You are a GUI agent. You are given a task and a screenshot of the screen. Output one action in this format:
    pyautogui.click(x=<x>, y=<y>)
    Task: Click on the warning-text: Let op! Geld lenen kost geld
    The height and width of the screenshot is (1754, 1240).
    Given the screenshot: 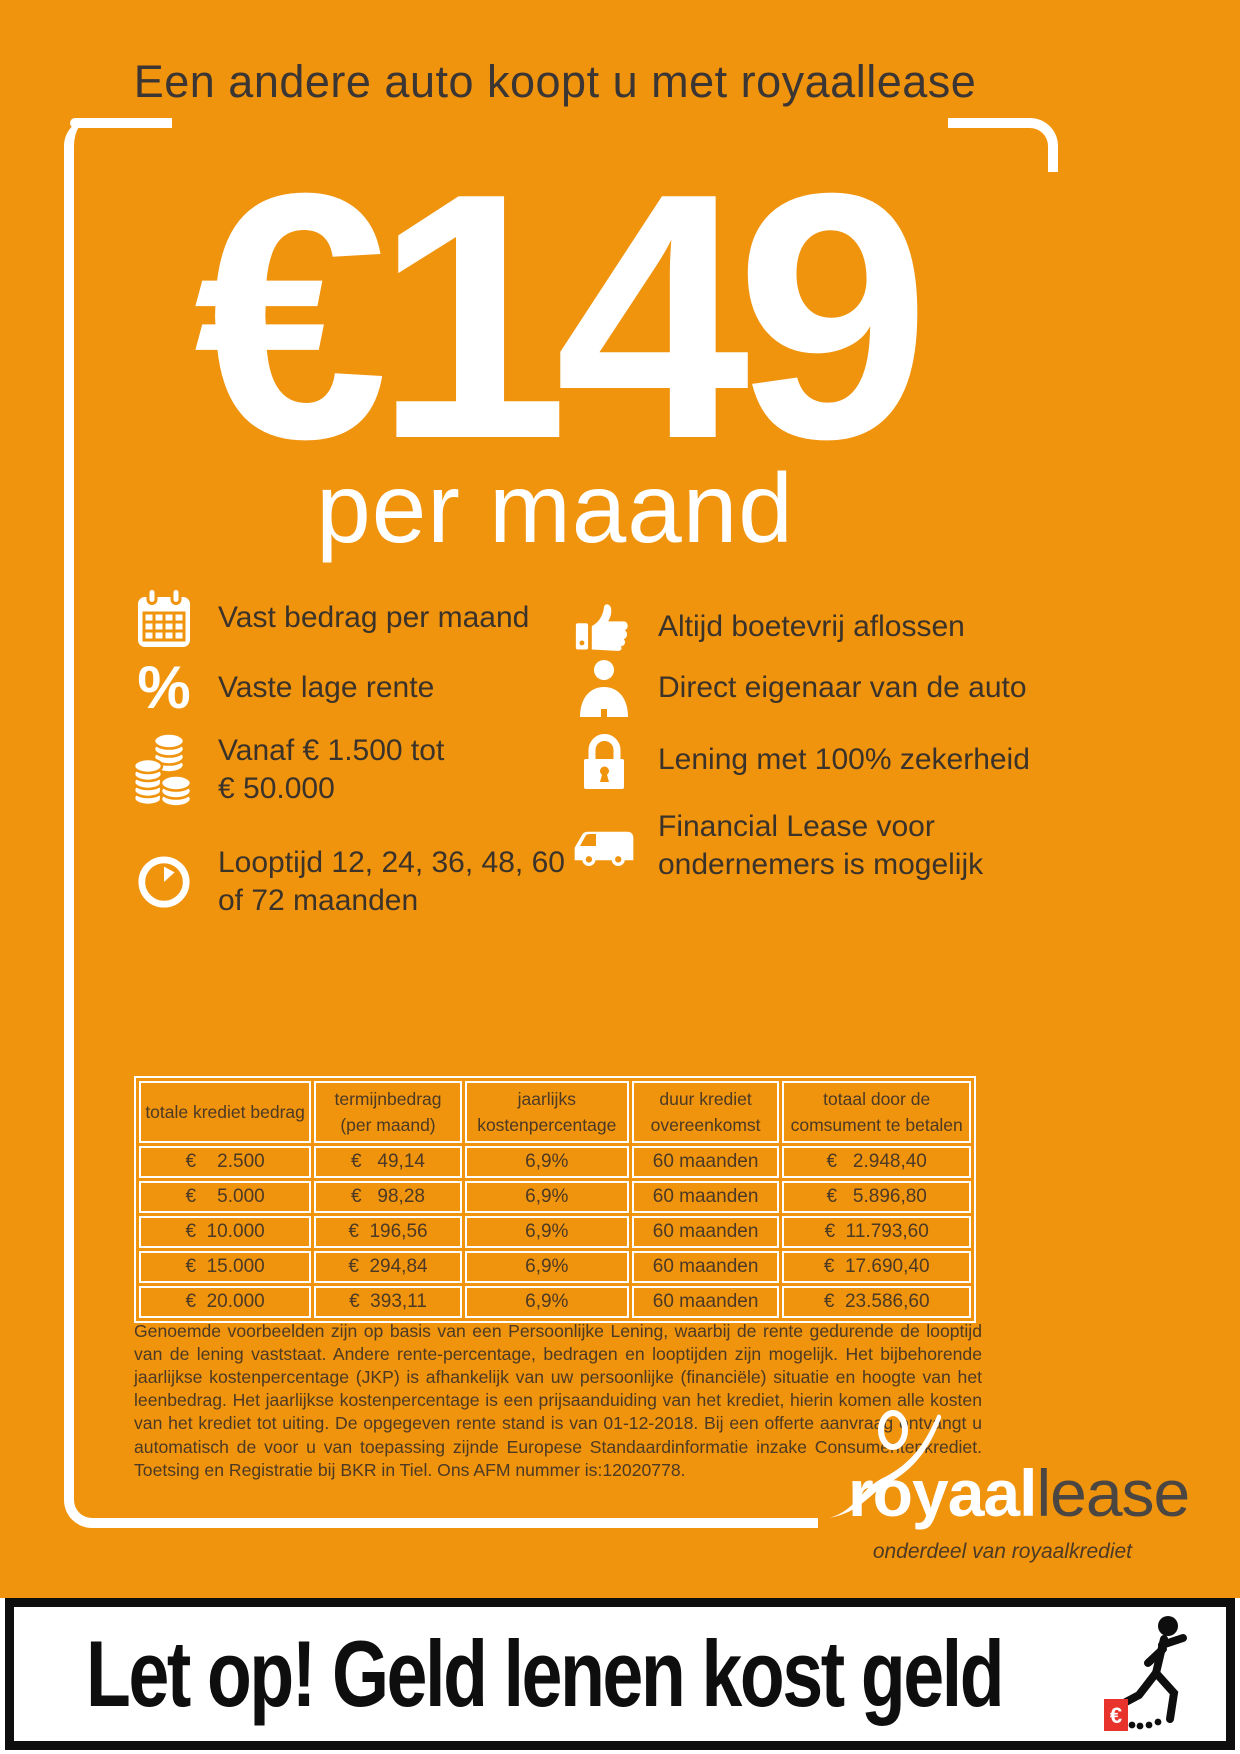 What is the action you would take?
    pyautogui.click(x=545, y=1673)
    